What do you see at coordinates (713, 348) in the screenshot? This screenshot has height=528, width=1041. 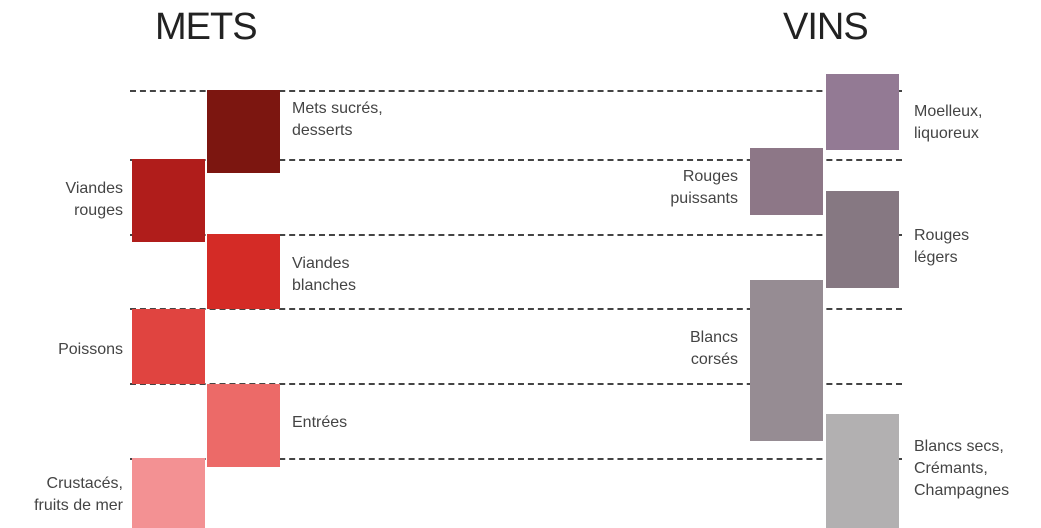 I see `vins-label-blancs-corses: Blancs corsés` at bounding box center [713, 348].